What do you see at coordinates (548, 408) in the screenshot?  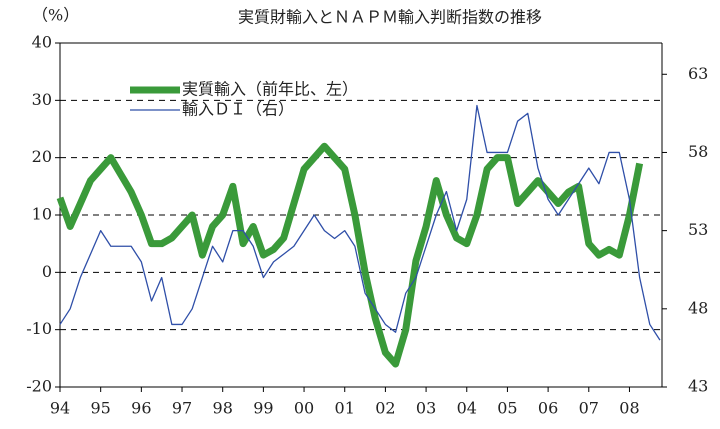 I see `x-tick-label: 06` at bounding box center [548, 408].